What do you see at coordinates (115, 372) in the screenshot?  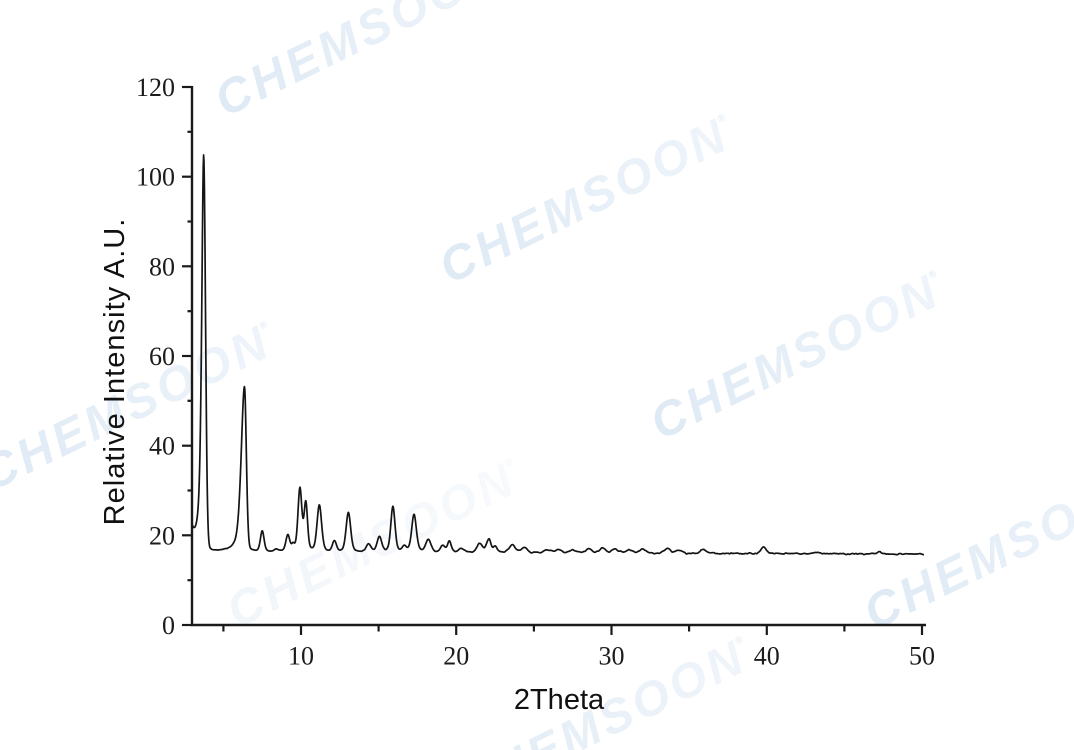 I see `svg-text: Relative Intensity A.U.` at bounding box center [115, 372].